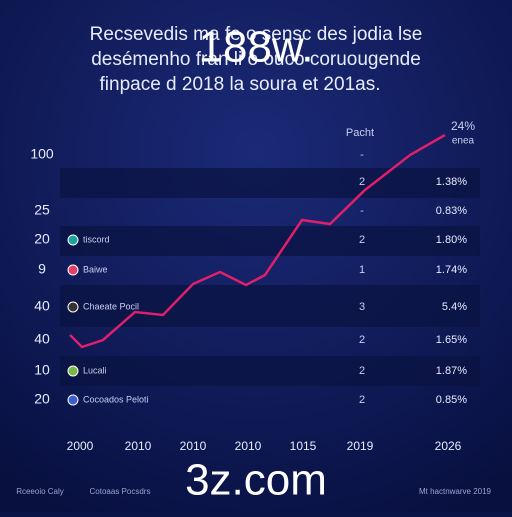 The height and width of the screenshot is (517, 512). I want to click on row-count: 1, so click(362, 270).